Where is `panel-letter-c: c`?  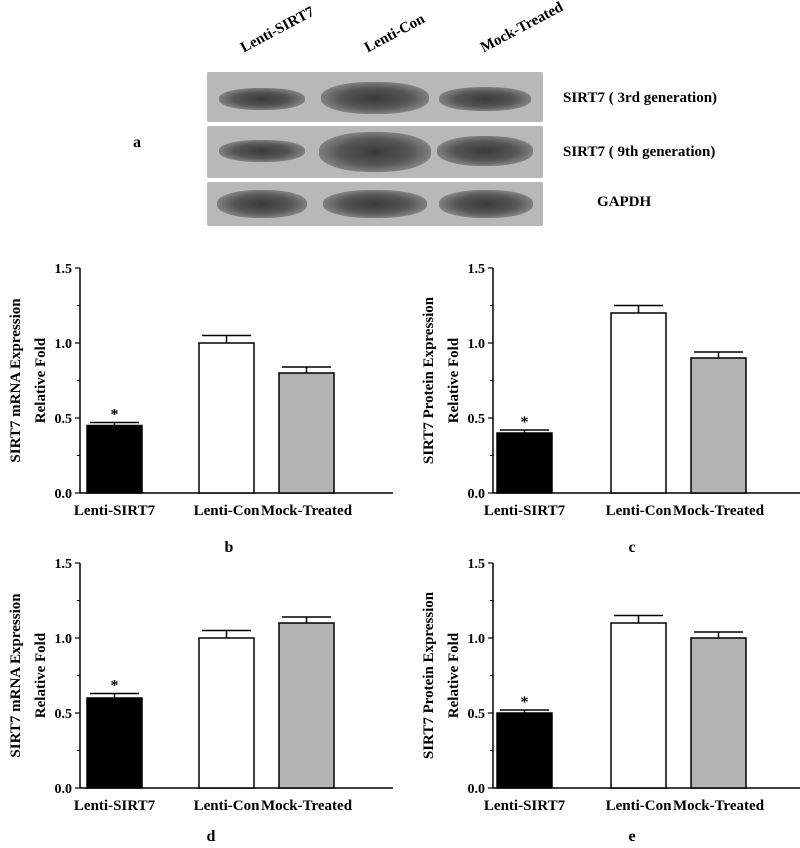
panel-letter-c: c is located at coordinates (631, 547).